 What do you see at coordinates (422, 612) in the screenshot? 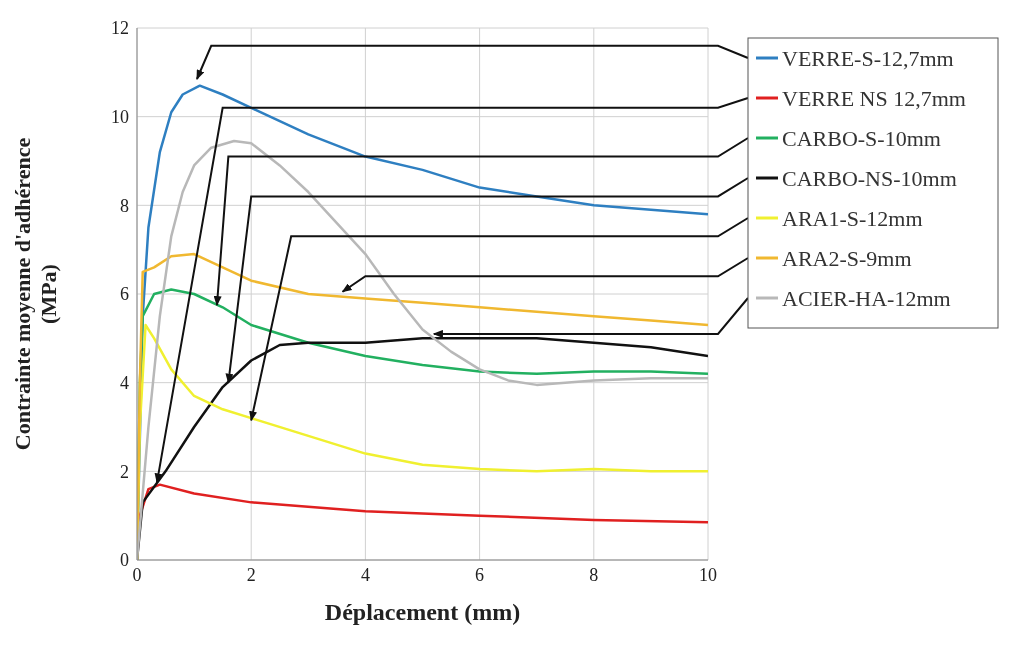
I see `x-axis-title: Déplacement (mm)` at bounding box center [422, 612].